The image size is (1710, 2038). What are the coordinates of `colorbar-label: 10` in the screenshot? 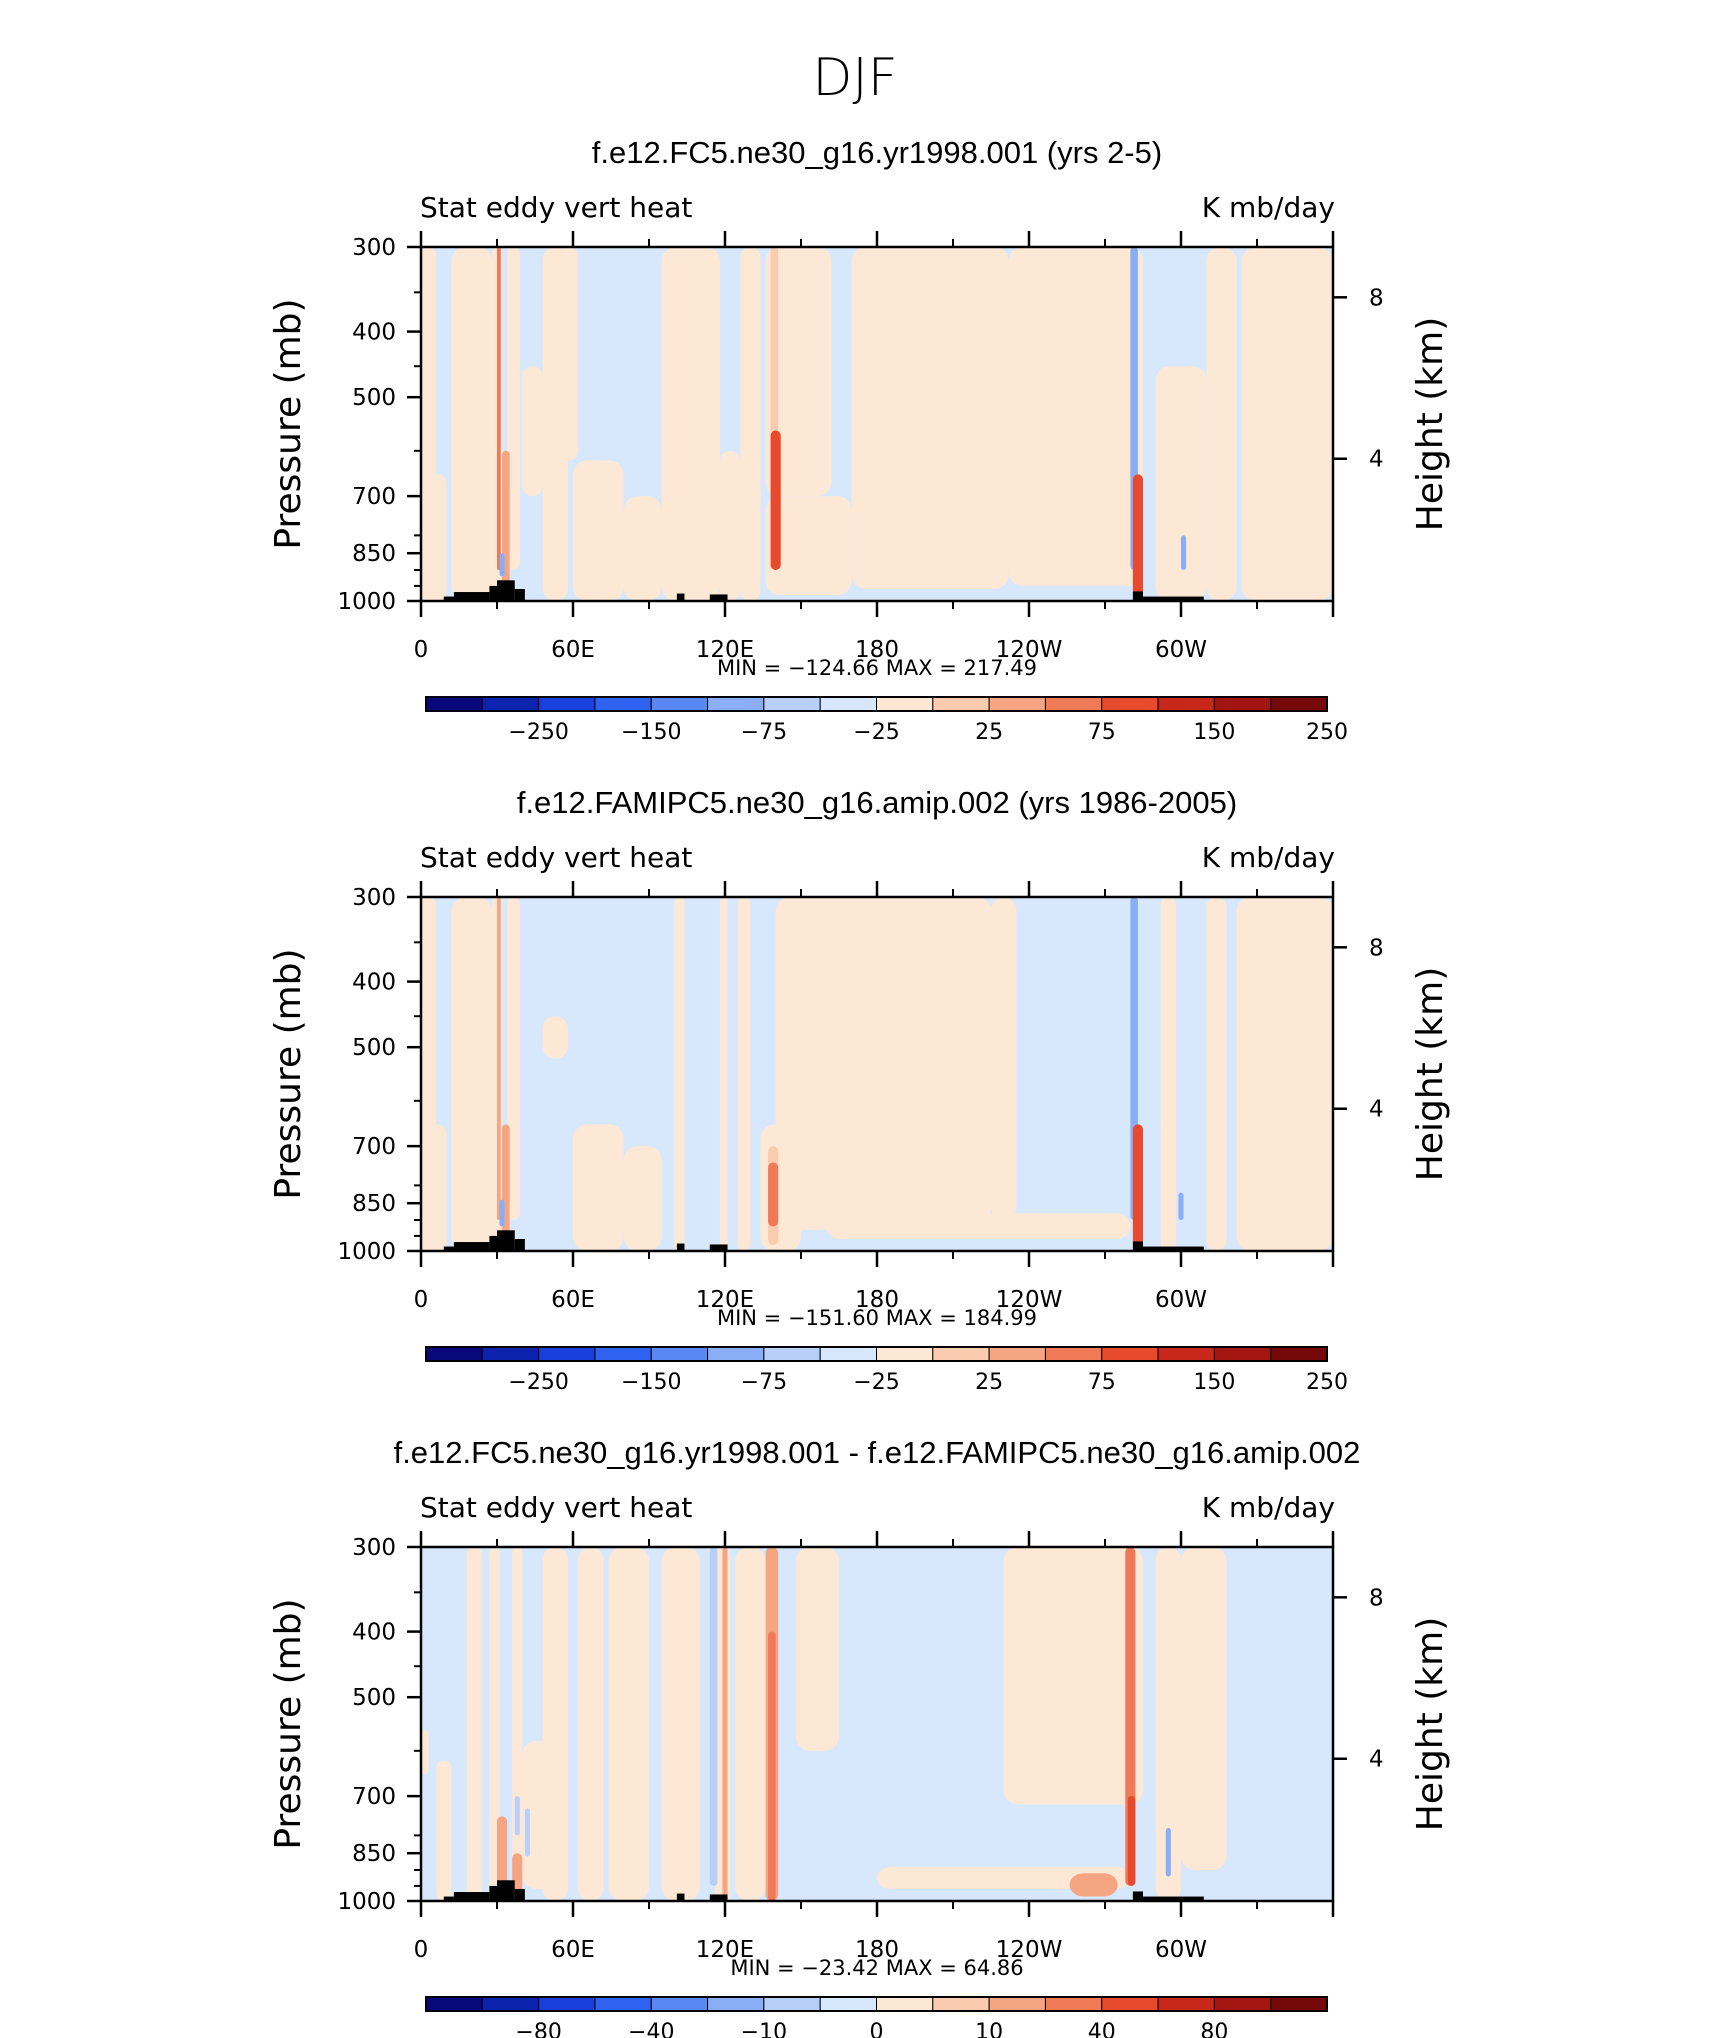 It's located at (989, 2029).